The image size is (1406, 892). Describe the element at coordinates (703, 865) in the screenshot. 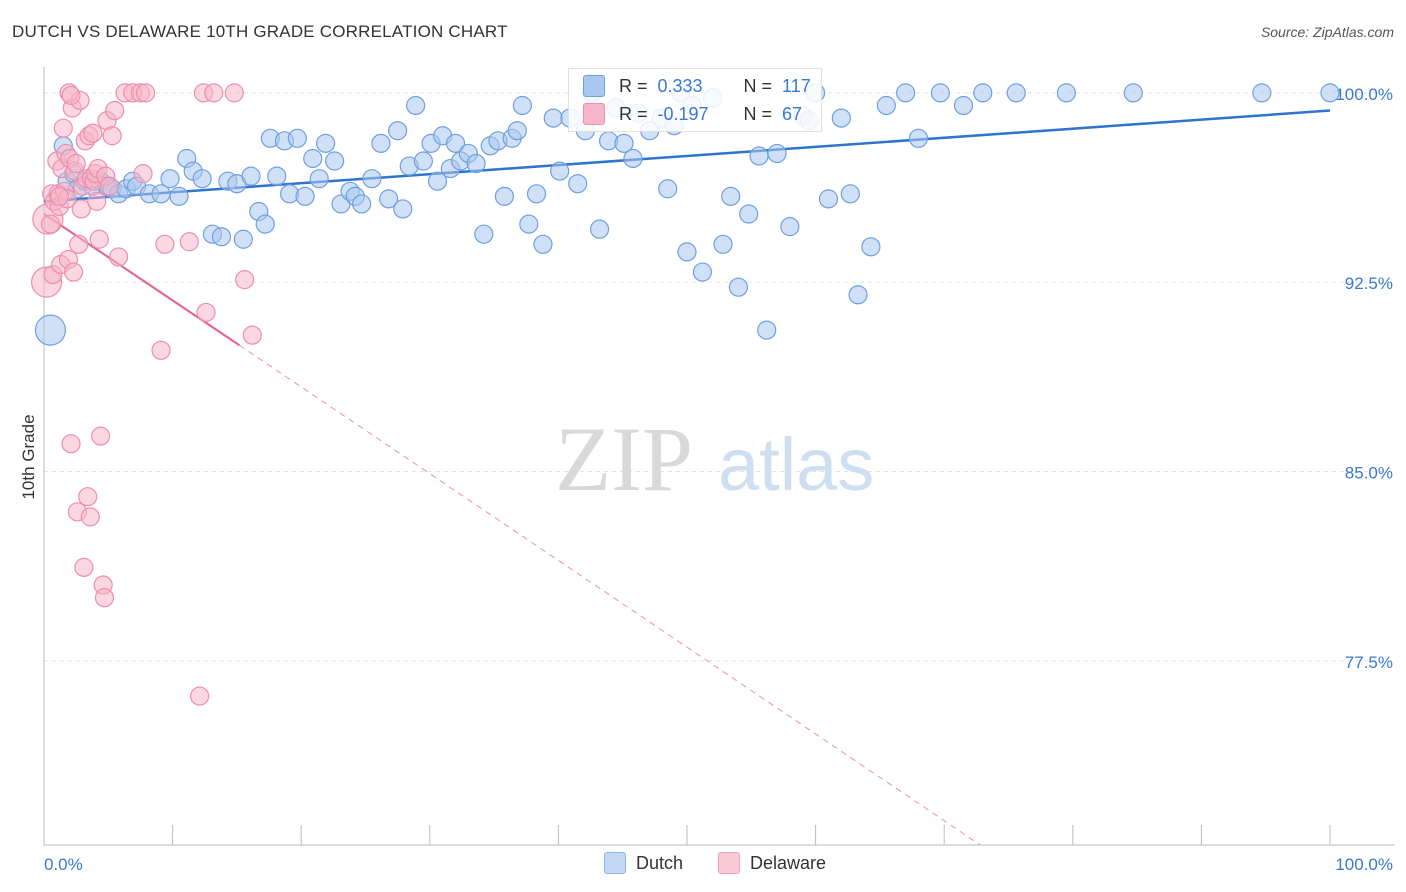

I see `series-legend: Dutch Delaware` at that location.